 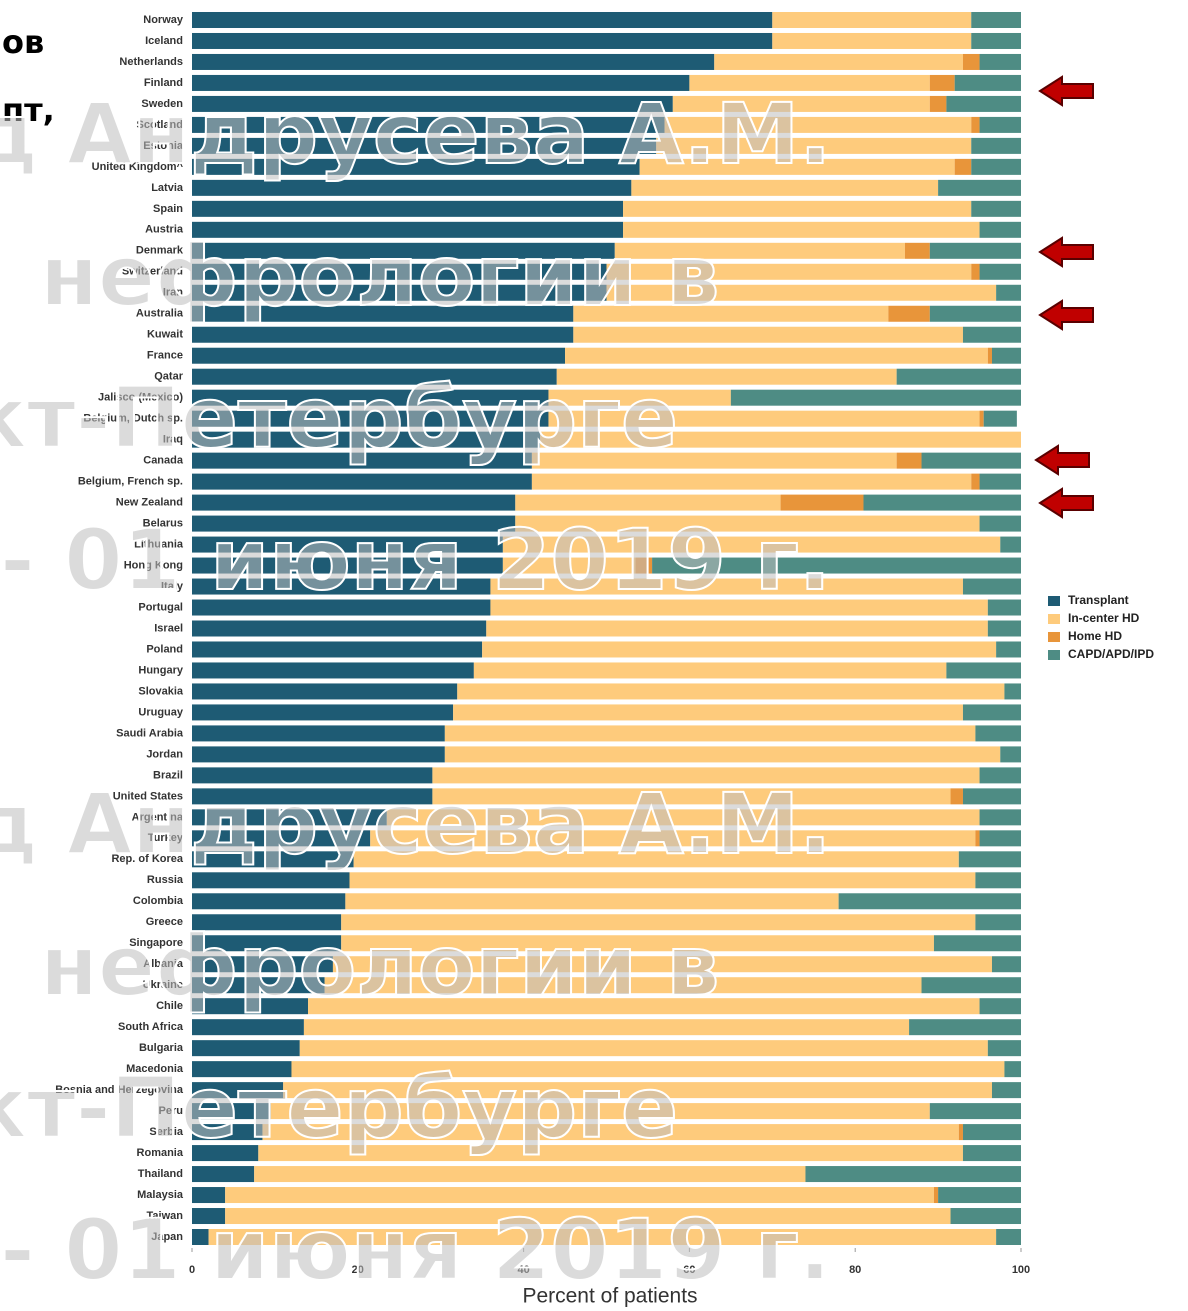 I want to click on watermark-text: - 01 июня 2019 г., so click(x=415, y=1250).